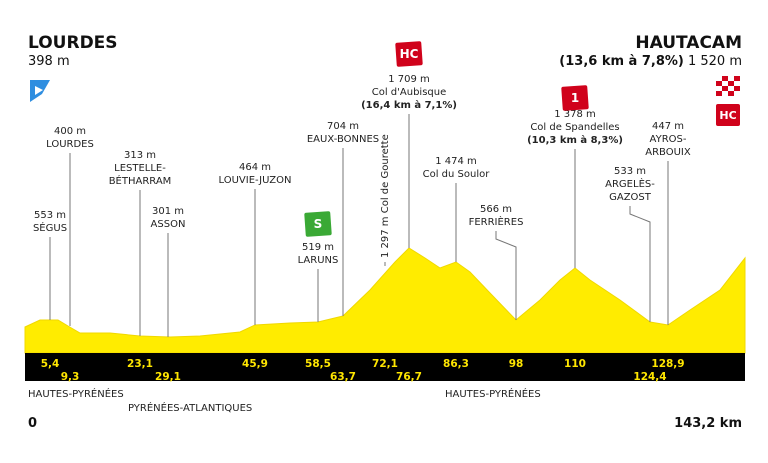 This screenshot has height=463, width=768. What do you see at coordinates (32, 423) in the screenshot?
I see `distance-start: 0` at bounding box center [32, 423].